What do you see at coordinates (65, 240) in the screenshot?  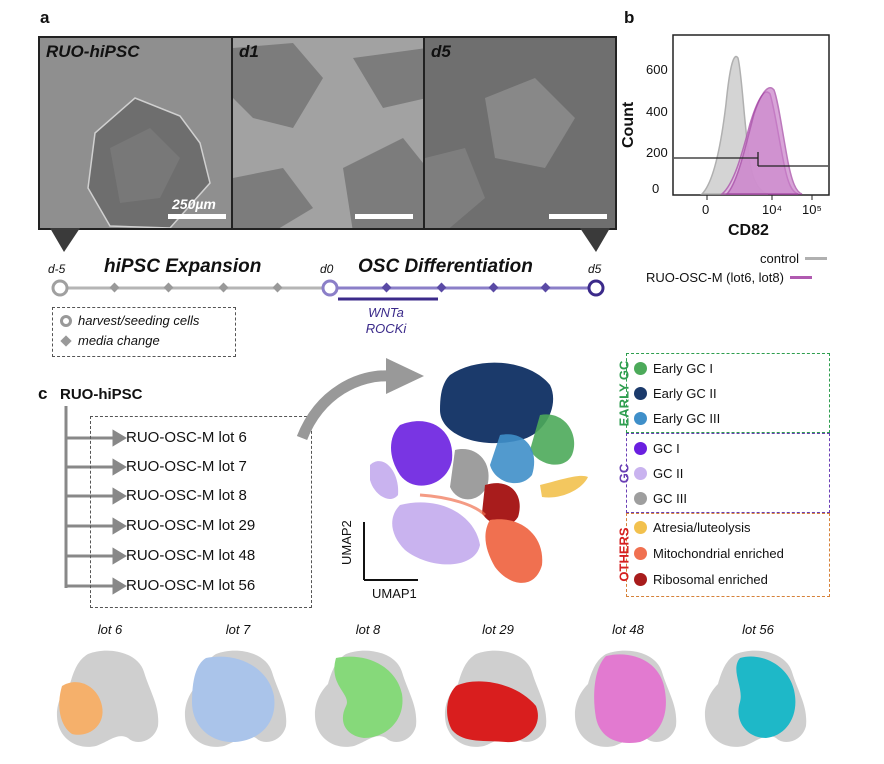 I see `callout-pointer-left` at bounding box center [65, 240].